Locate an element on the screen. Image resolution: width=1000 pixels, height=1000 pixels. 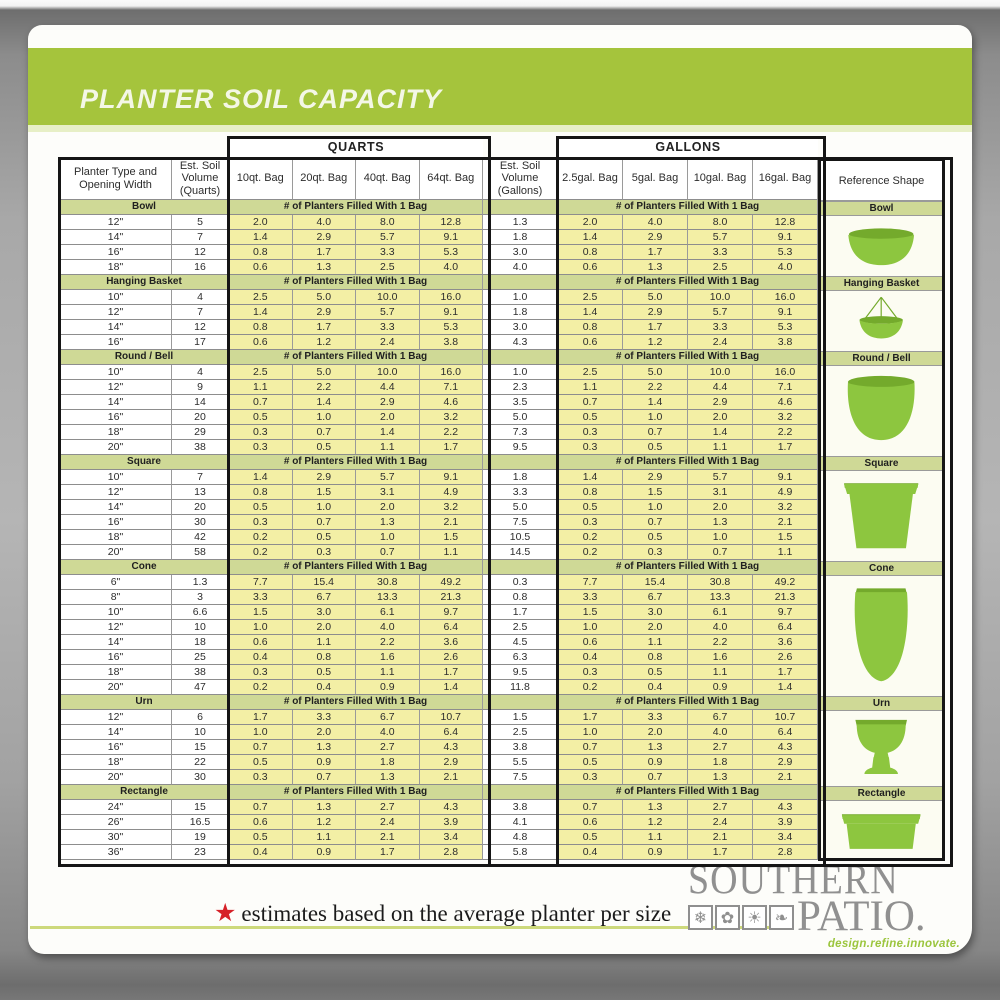
quart-fill-cell: 16.0 is located at coordinates (451, 372).